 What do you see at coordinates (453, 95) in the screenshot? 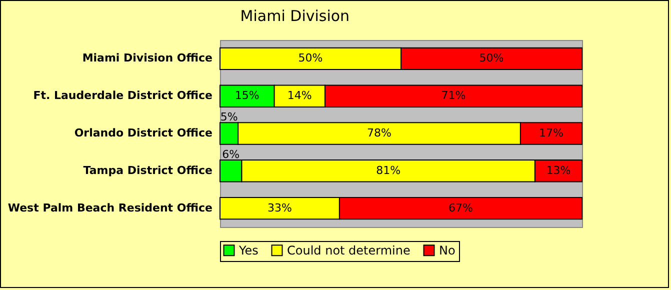
I see `data-label: 71%` at bounding box center [453, 95].